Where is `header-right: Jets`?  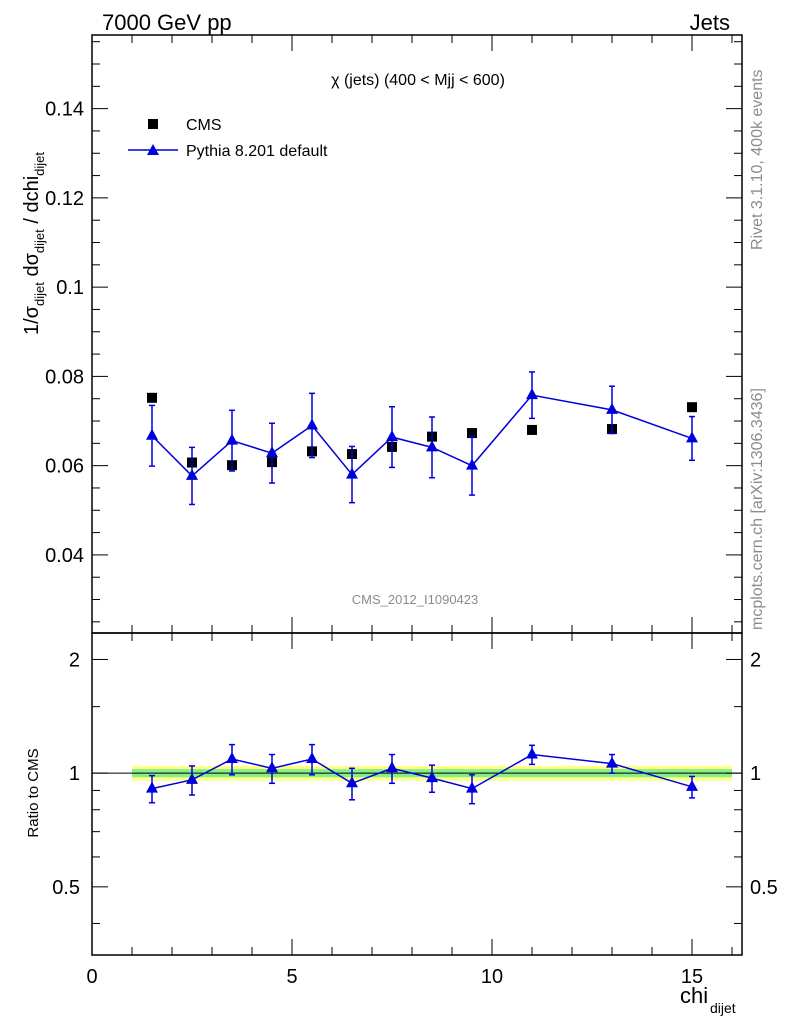
header-right: Jets is located at coordinates (710, 22).